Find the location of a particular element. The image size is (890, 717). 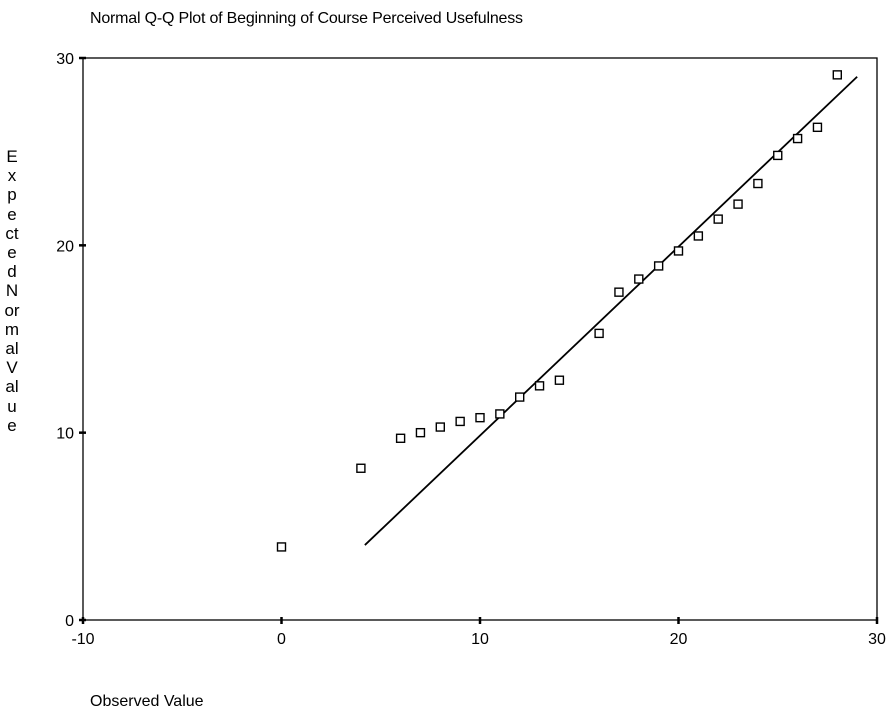

x-tick-label: -10 is located at coordinates (82, 639).